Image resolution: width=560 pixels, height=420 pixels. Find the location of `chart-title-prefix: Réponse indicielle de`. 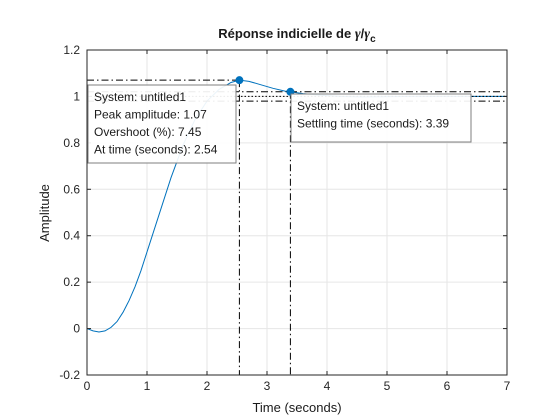

chart-title-prefix: Réponse indicielle de is located at coordinates (286, 33).